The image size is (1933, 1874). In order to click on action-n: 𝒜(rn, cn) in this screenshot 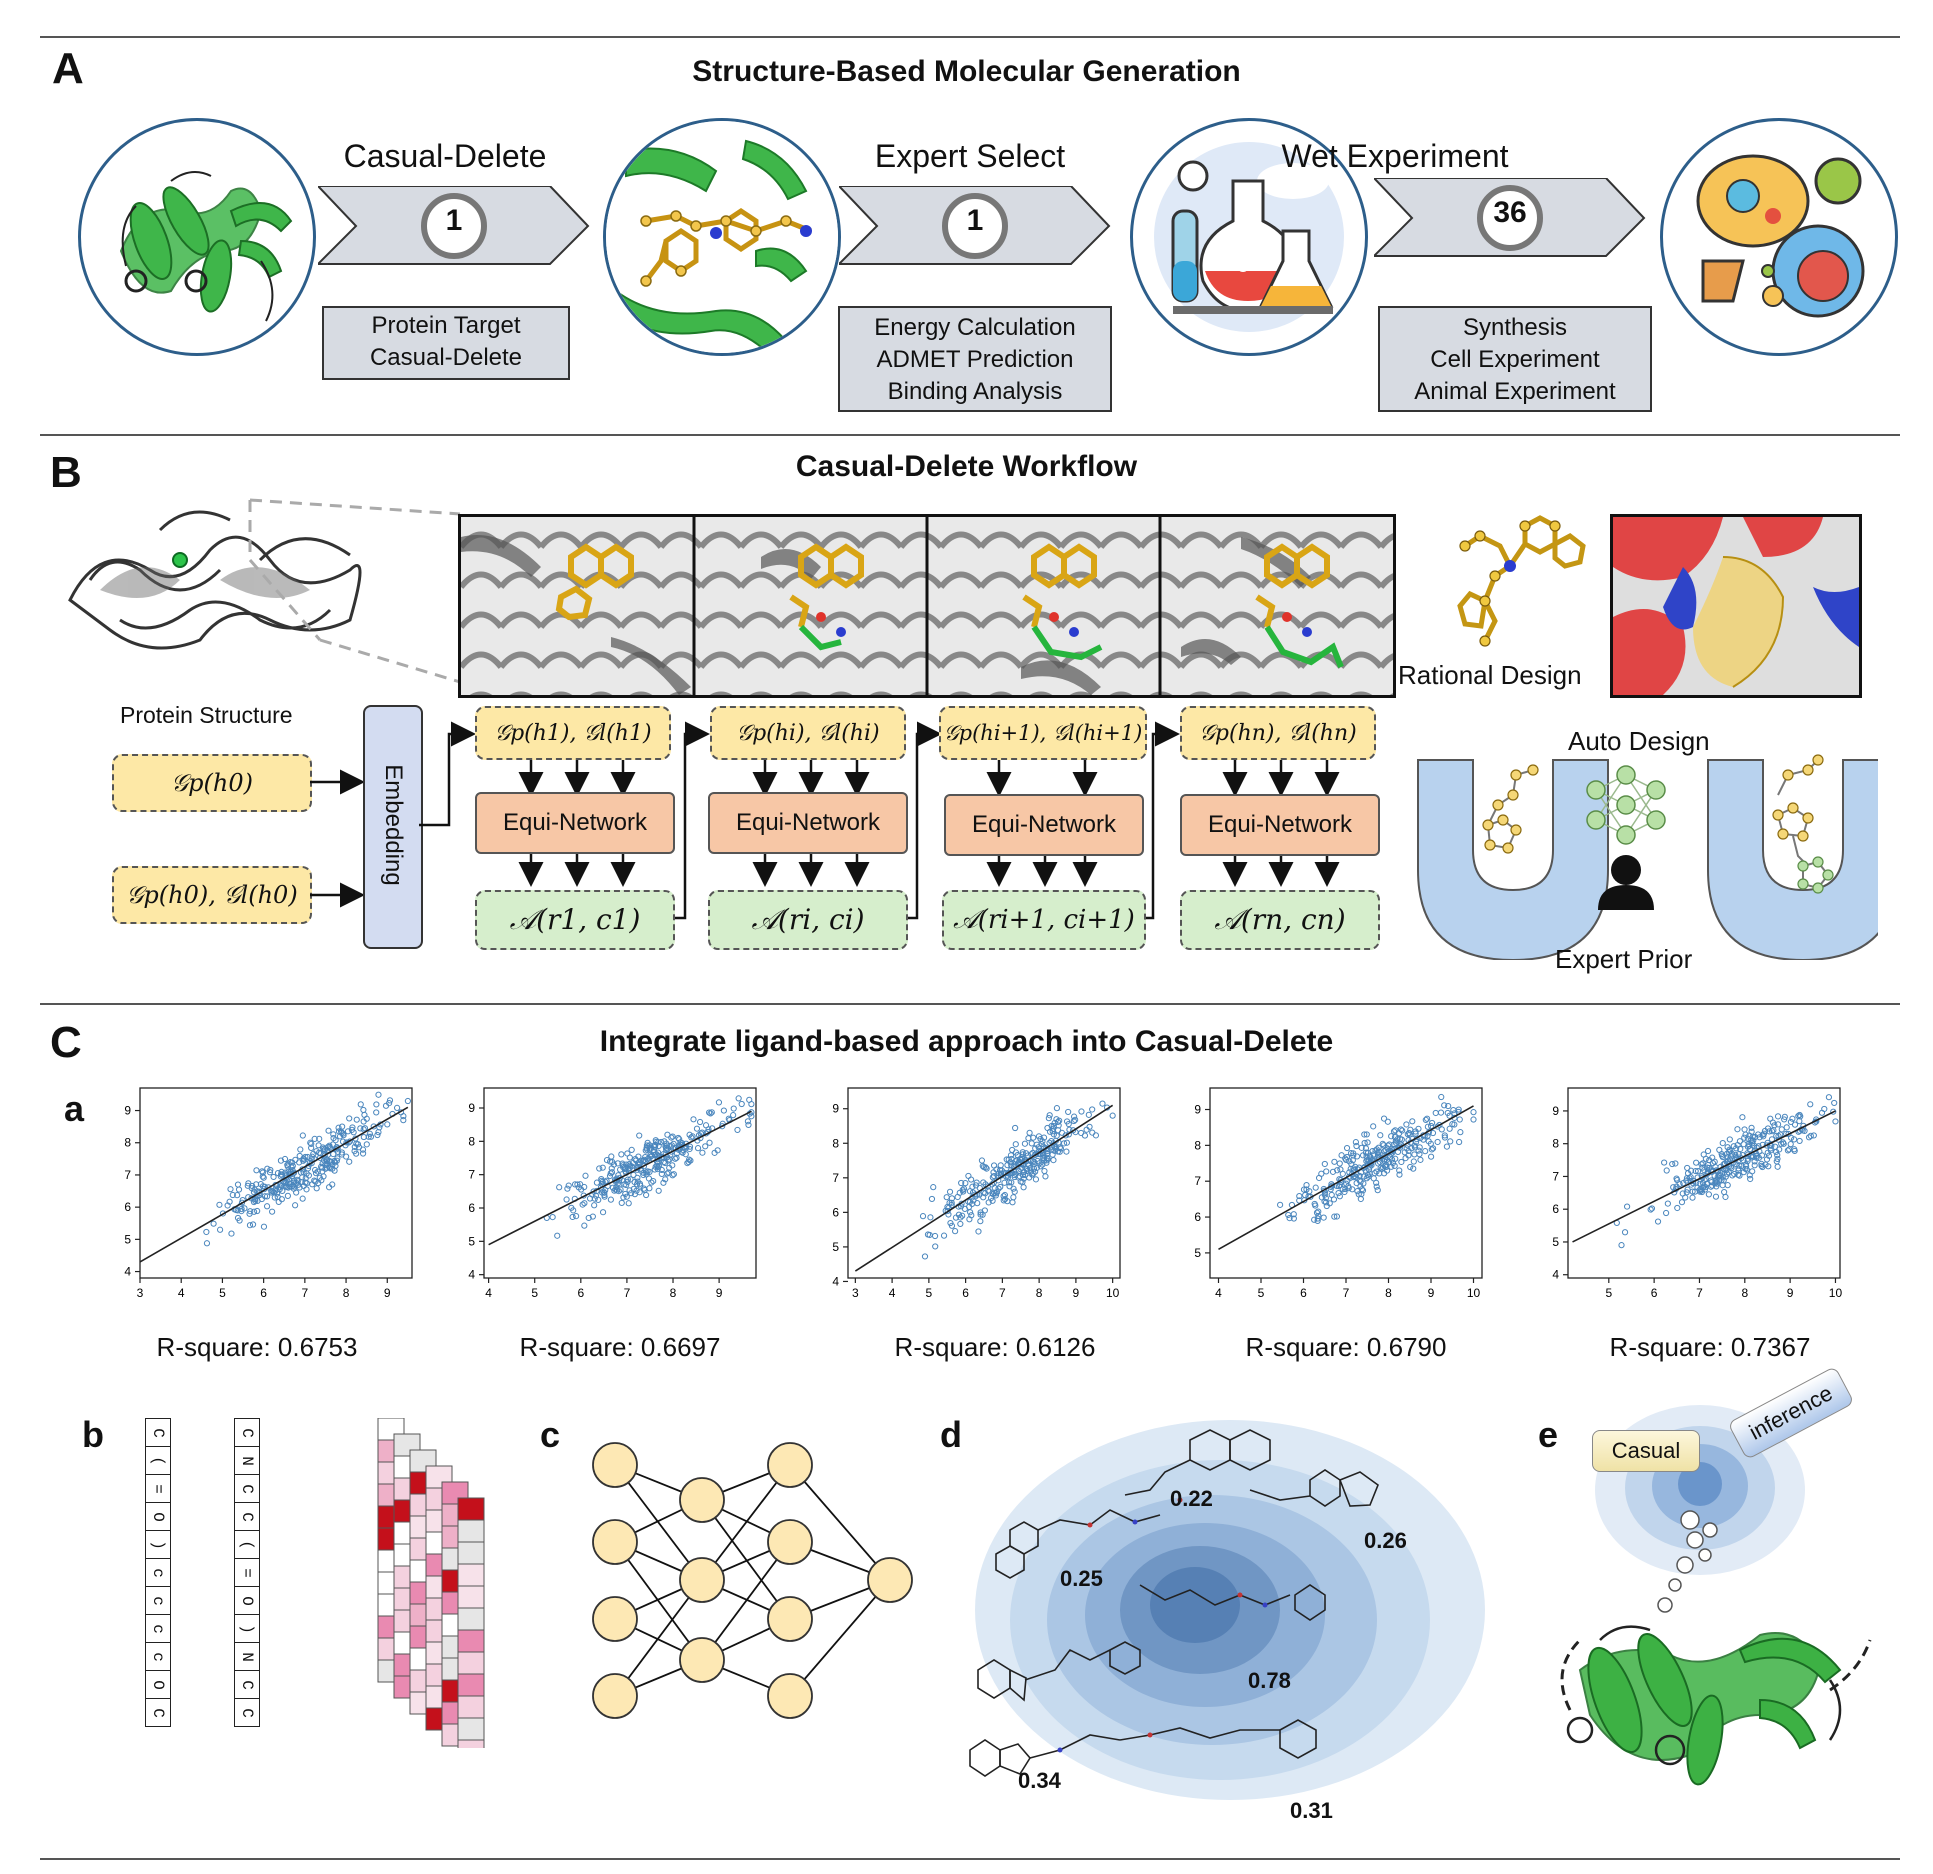, I will do `click(1280, 920)`.